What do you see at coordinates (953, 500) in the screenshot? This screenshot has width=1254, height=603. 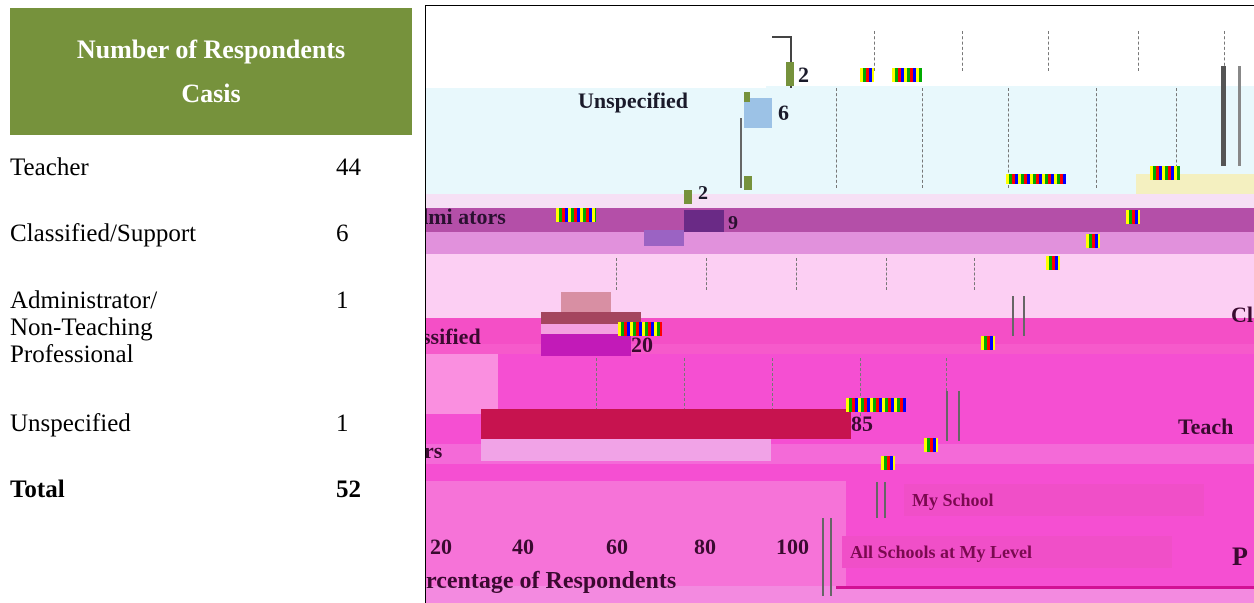 I see `legend-my-school: My School` at bounding box center [953, 500].